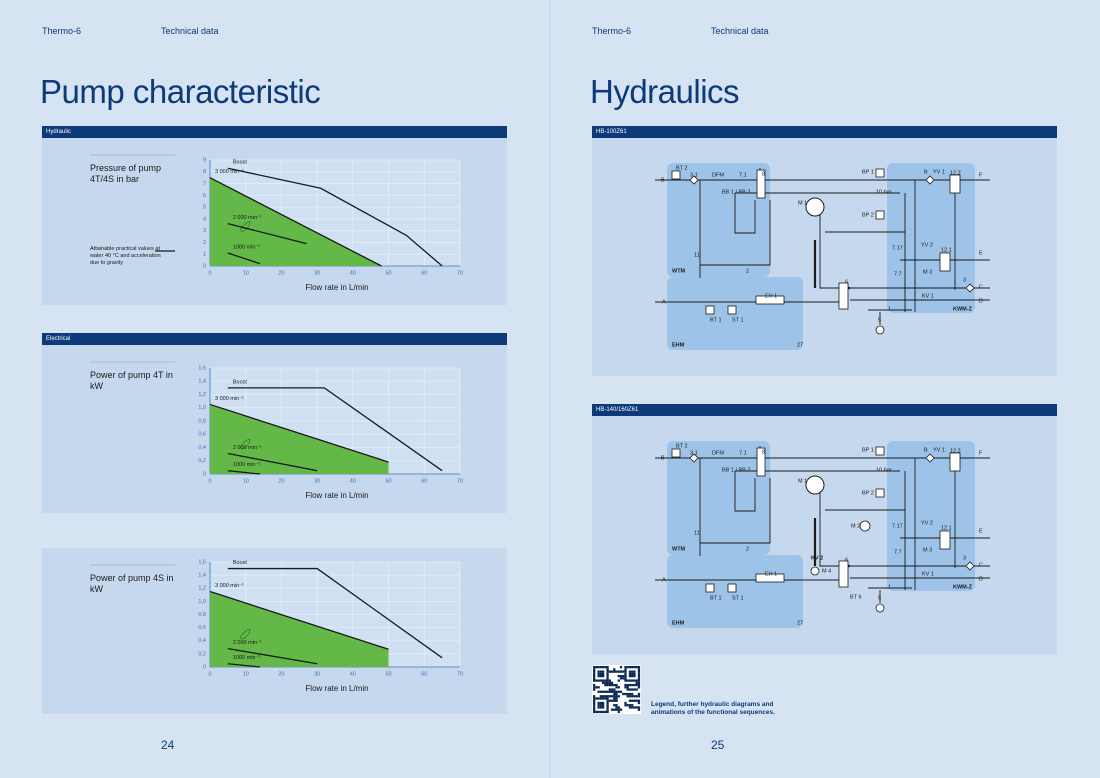  Describe the element at coordinates (963, 309) in the screenshot. I see `component-label: KWM-Z` at that location.